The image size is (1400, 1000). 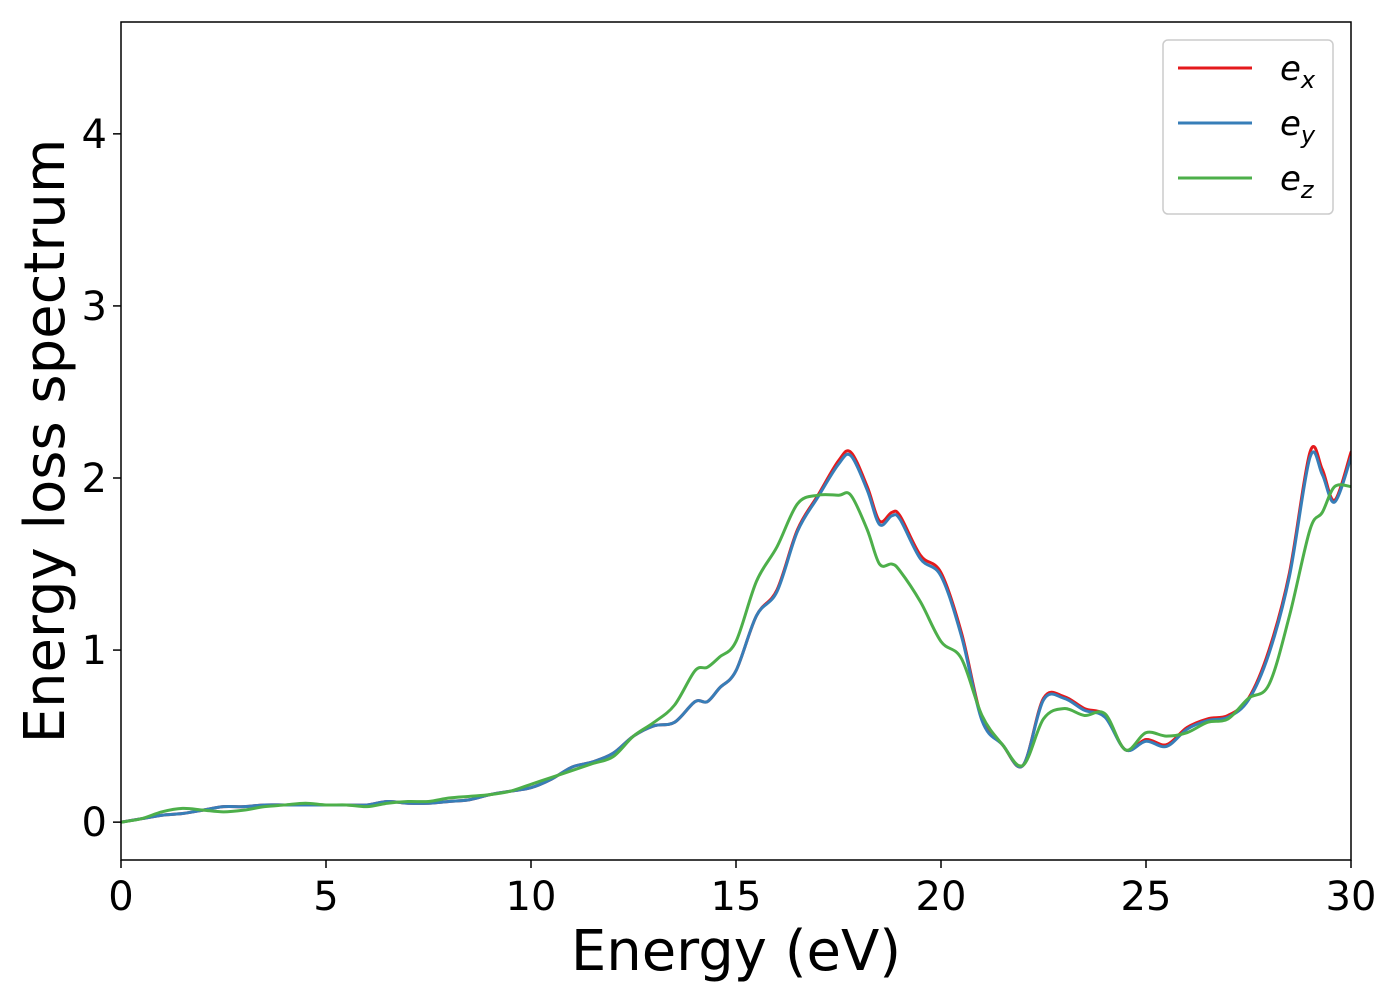 What do you see at coordinates (45, 441) in the screenshot?
I see `y-axis-title: Energy loss spectrum` at bounding box center [45, 441].